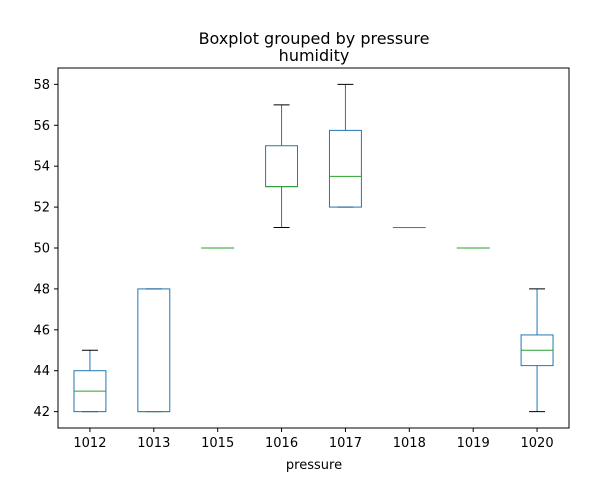 This screenshot has width=599, height=501. I want to click on y-tick-label-42: 42, so click(41, 412).